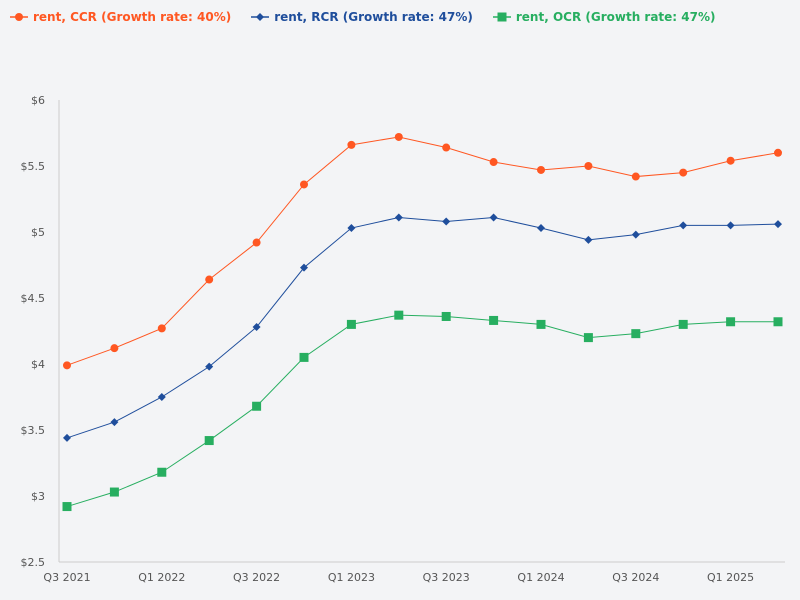 Image resolution: width=800 pixels, height=600 pixels. What do you see at coordinates (635, 577) in the screenshot?
I see `x-tick-label: Q3 2024` at bounding box center [635, 577].